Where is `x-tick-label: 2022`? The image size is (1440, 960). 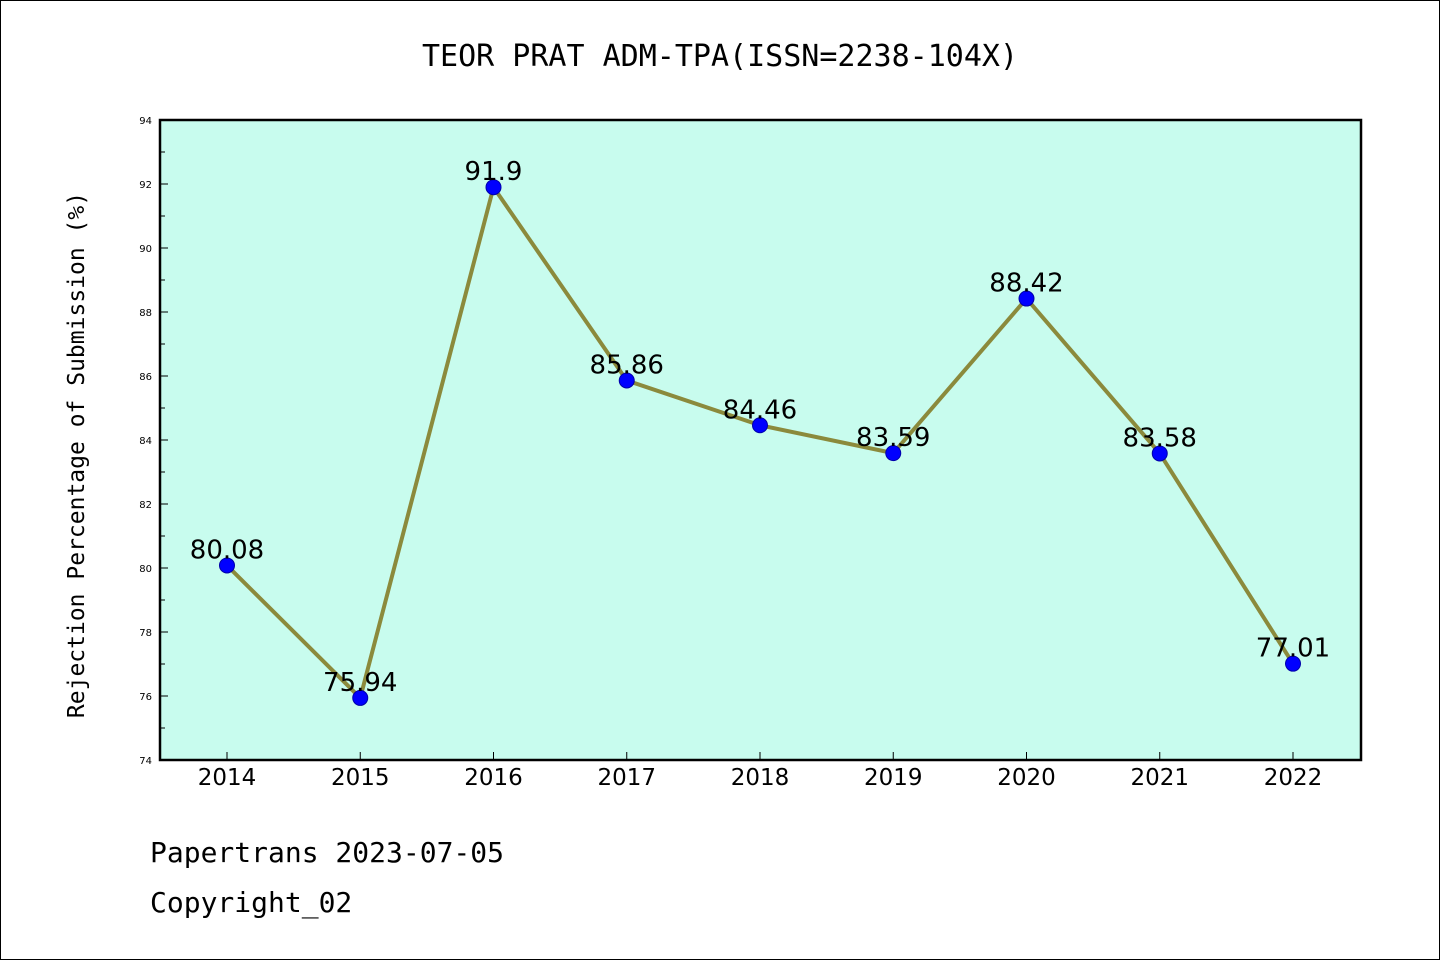 x-tick-label: 2022 is located at coordinates (1293, 778).